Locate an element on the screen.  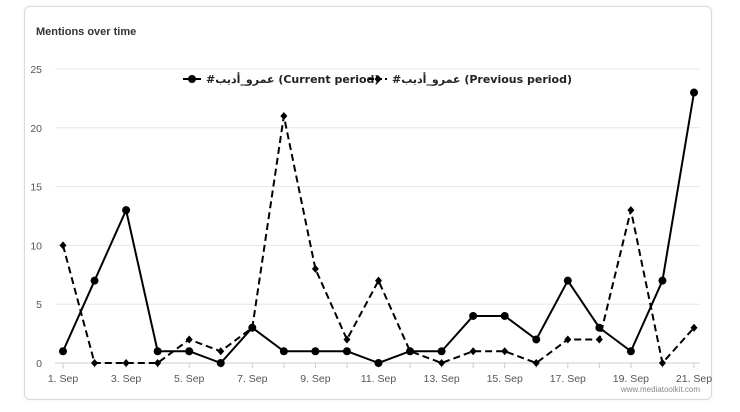
y-tick-label: 5 is located at coordinates (39, 305).